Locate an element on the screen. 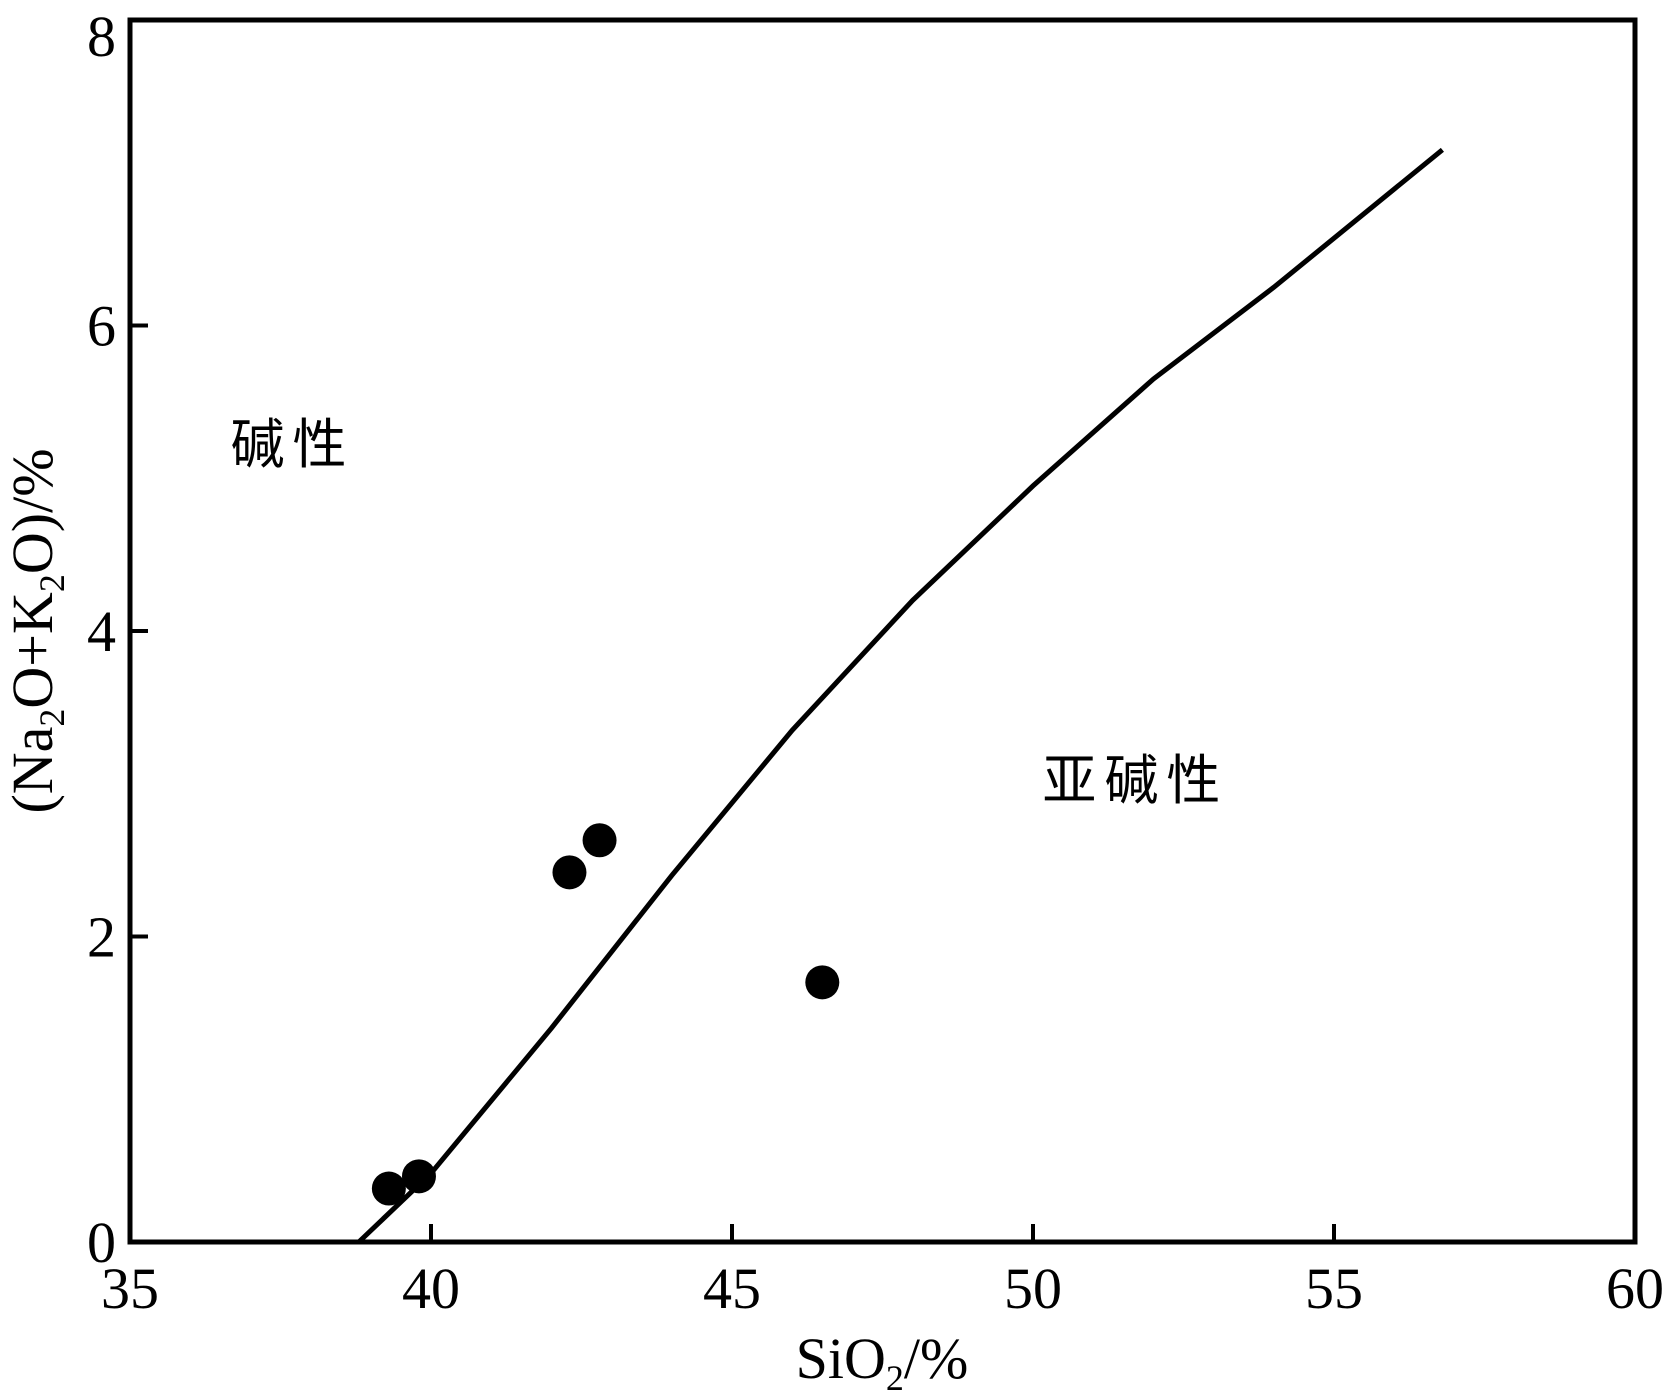 The image size is (1677, 1393). x-axis-label-suffix: /% is located at coordinates (936, 1358).